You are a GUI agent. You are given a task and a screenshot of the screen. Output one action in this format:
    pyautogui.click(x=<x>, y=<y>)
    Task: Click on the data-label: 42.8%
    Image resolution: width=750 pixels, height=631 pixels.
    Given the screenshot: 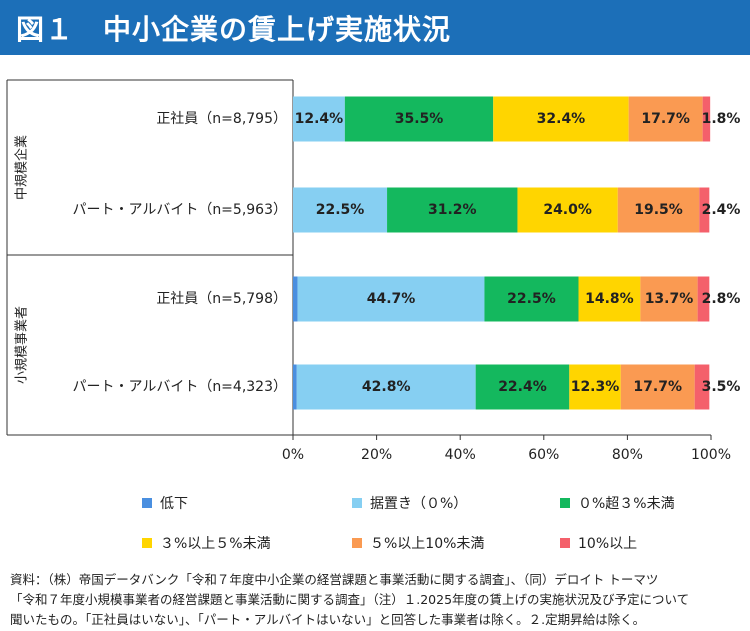 What is the action you would take?
    pyautogui.click(x=386, y=387)
    